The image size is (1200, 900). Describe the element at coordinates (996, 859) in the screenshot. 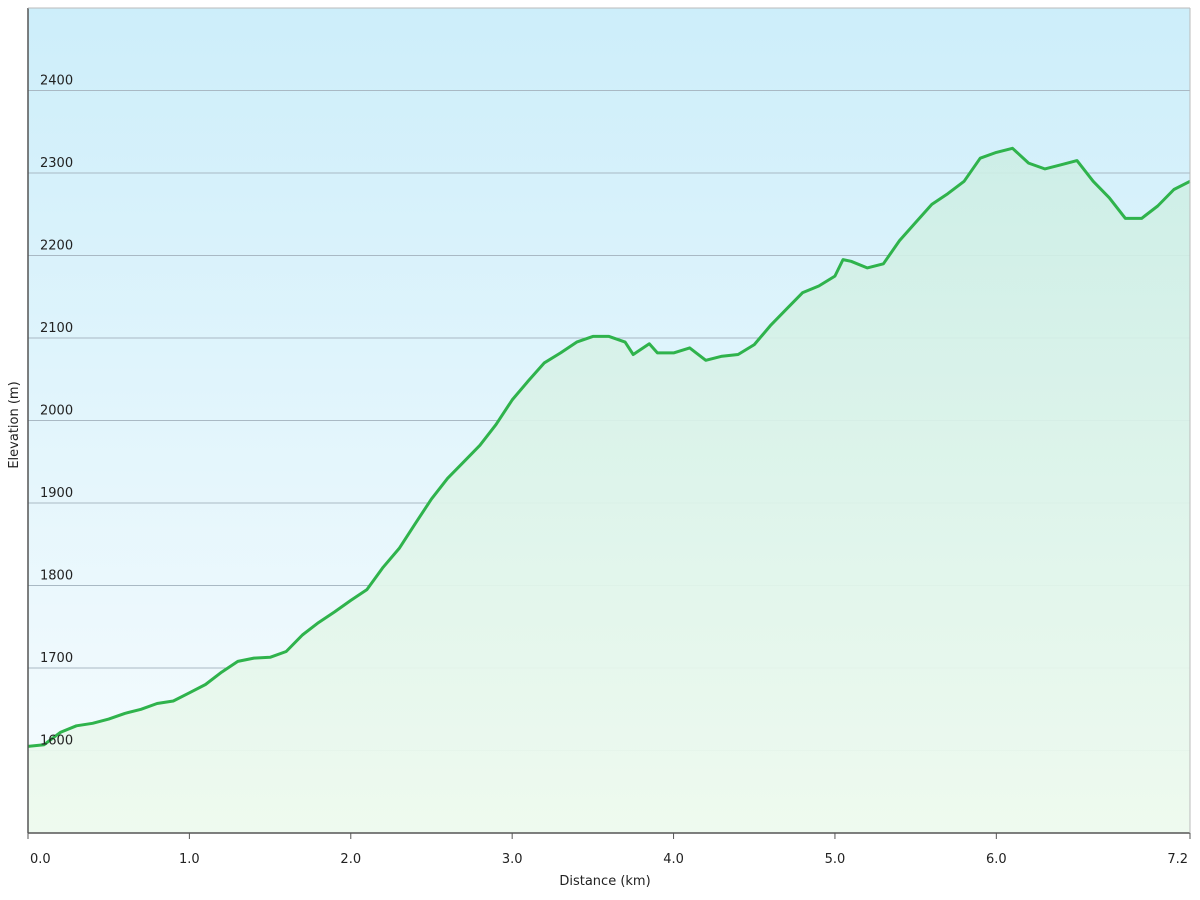

I see `x-tick-label: 6.0` at that location.